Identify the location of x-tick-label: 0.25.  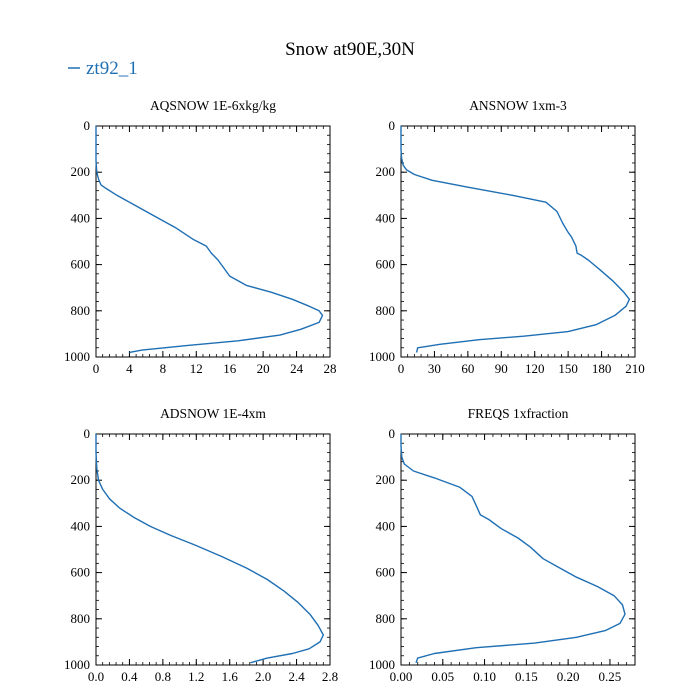
(610, 676).